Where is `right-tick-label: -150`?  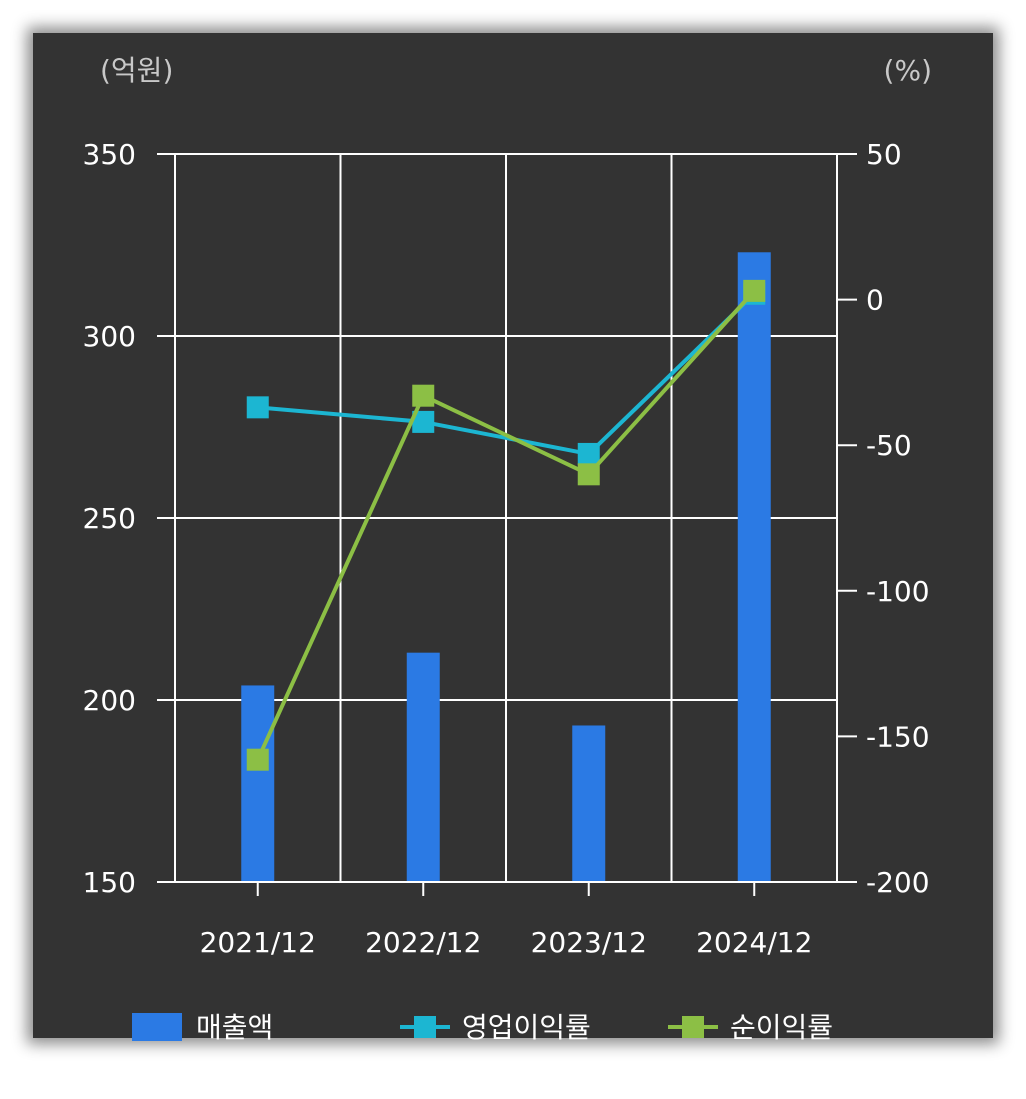
right-tick-label: -150 is located at coordinates (898, 736).